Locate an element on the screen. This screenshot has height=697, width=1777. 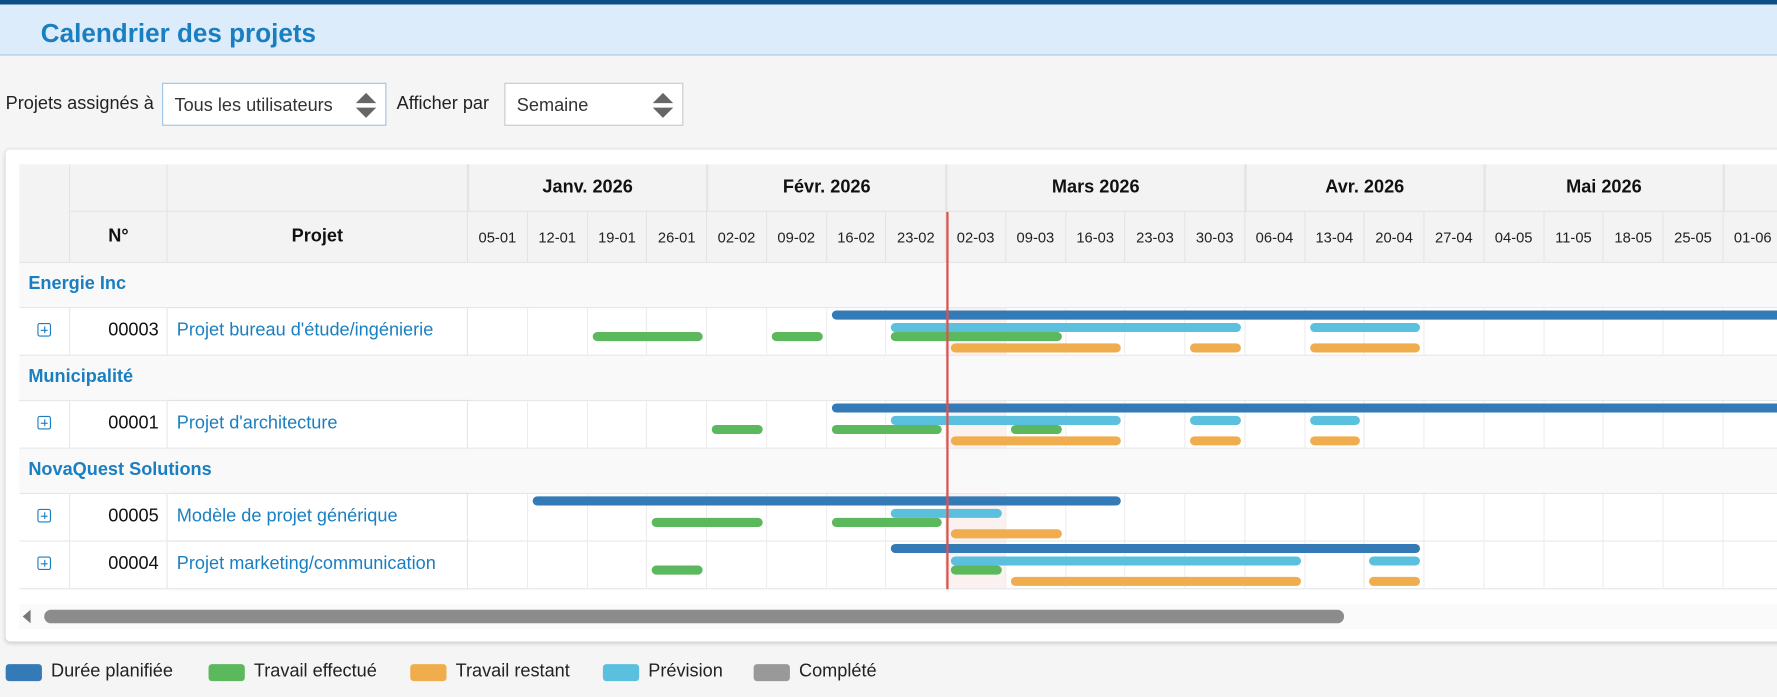
legend-item-completed: Complété is located at coordinates (815, 671).